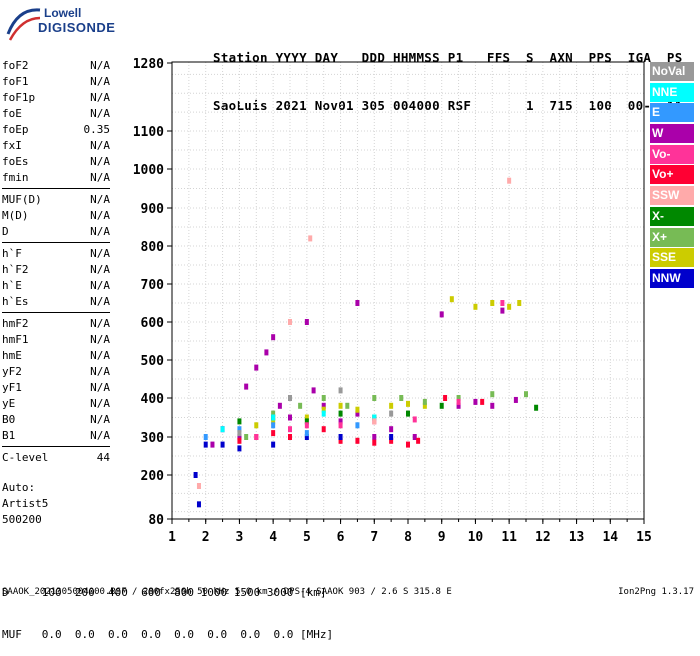 Image resolution: width=700 pixels, height=656 pixels. I want to click on param-name: hmE, so click(12, 355).